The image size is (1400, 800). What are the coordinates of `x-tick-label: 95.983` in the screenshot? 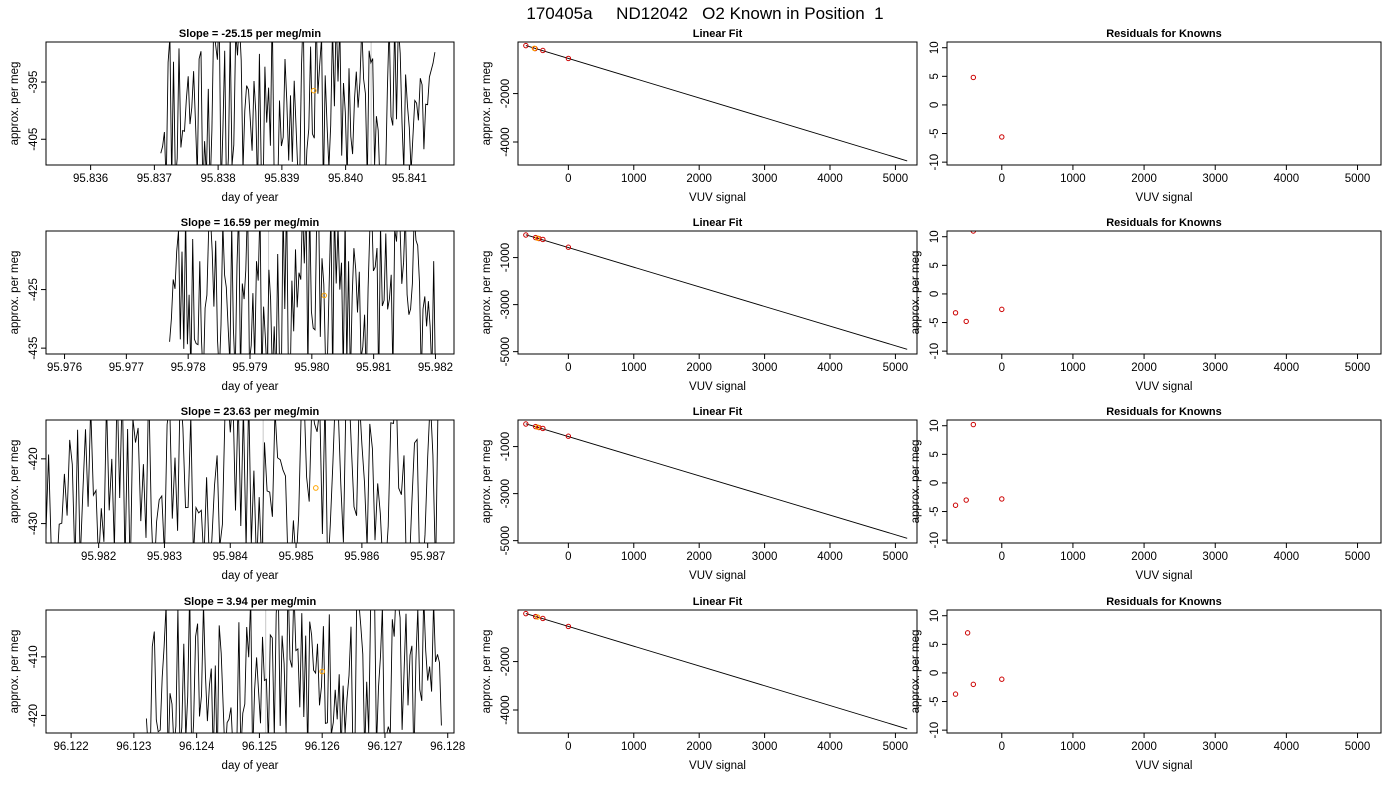 It's located at (164, 557).